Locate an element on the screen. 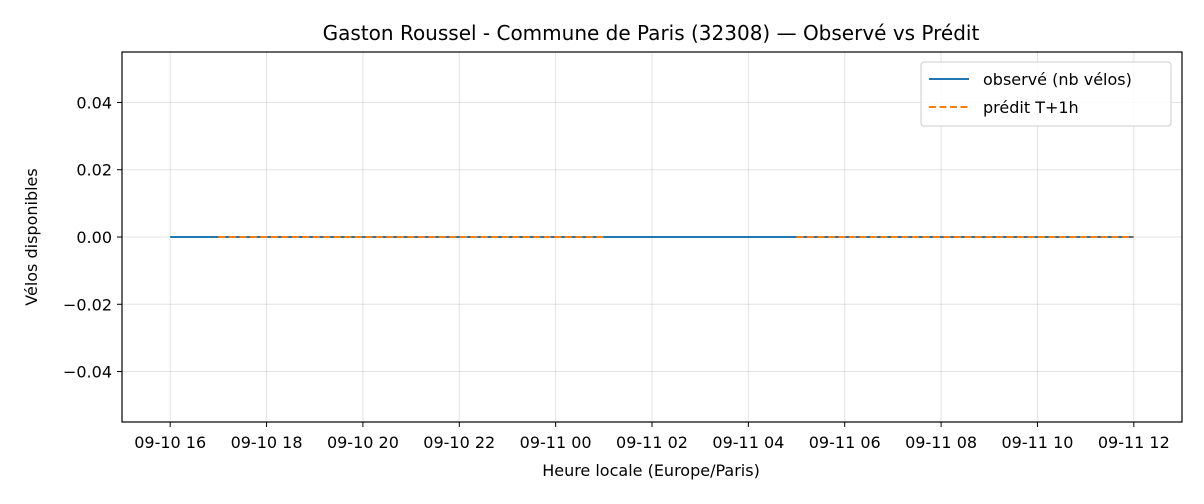 Image resolution: width=1204 pixels, height=504 pixels. legend-box is located at coordinates (1046, 94).